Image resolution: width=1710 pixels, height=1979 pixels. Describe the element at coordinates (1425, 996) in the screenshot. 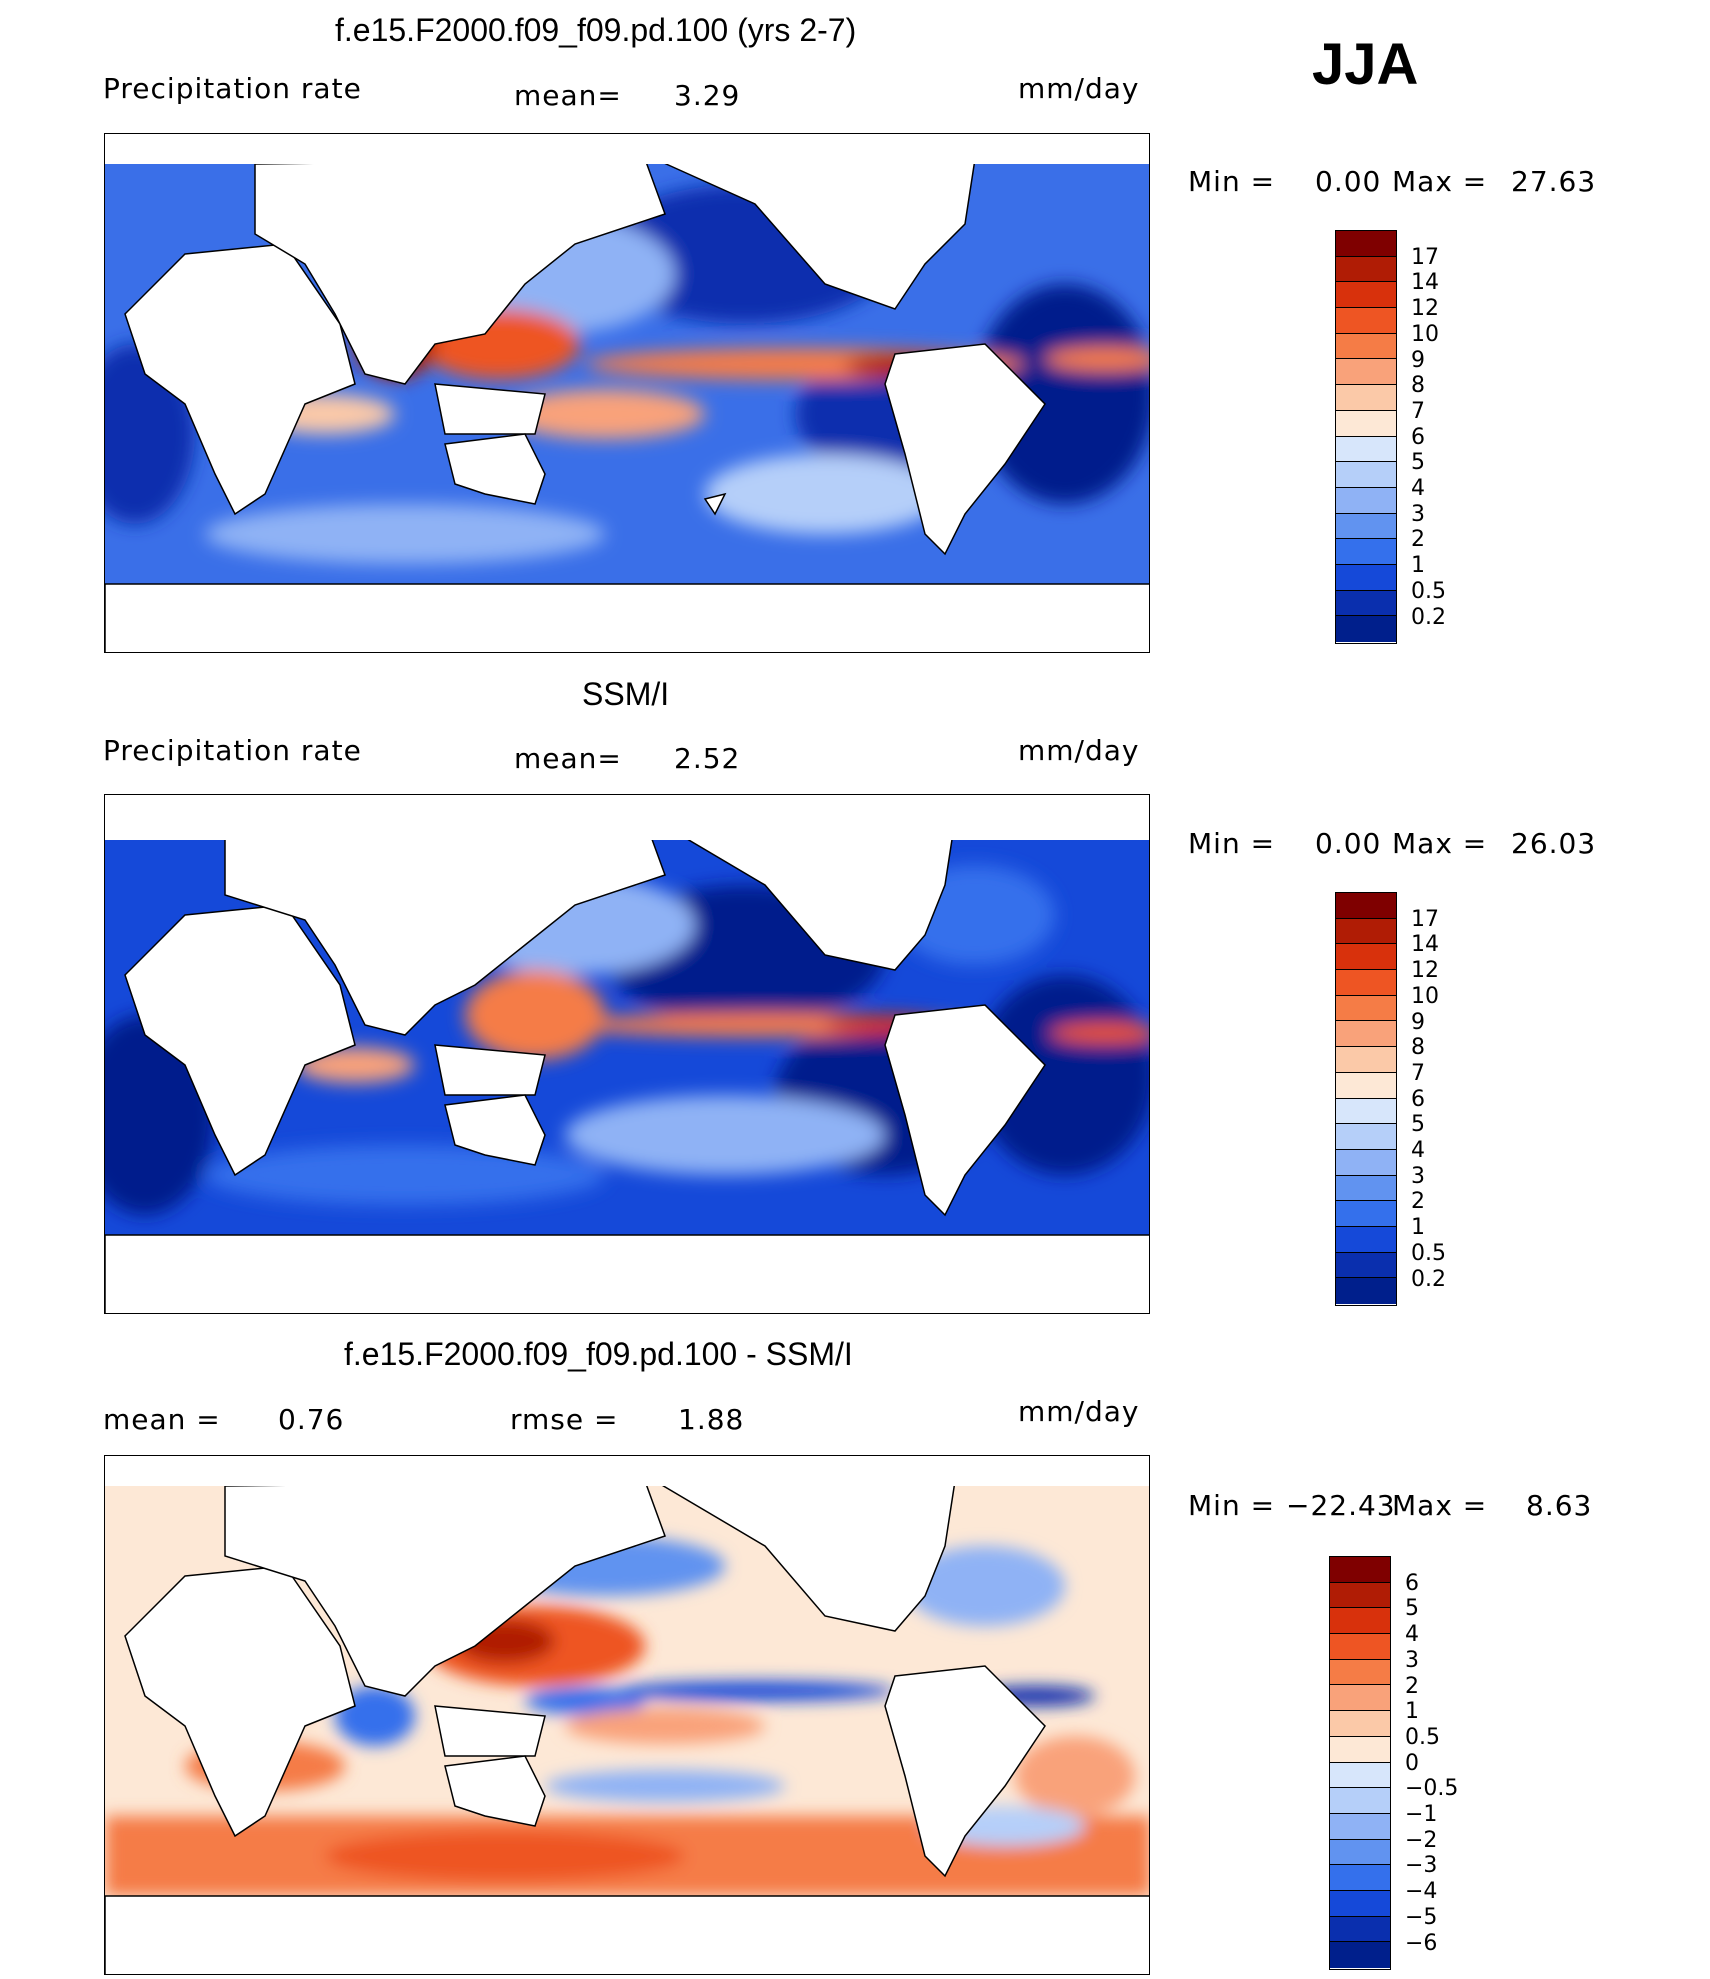

I see `colorbar-tick-label: 10` at that location.